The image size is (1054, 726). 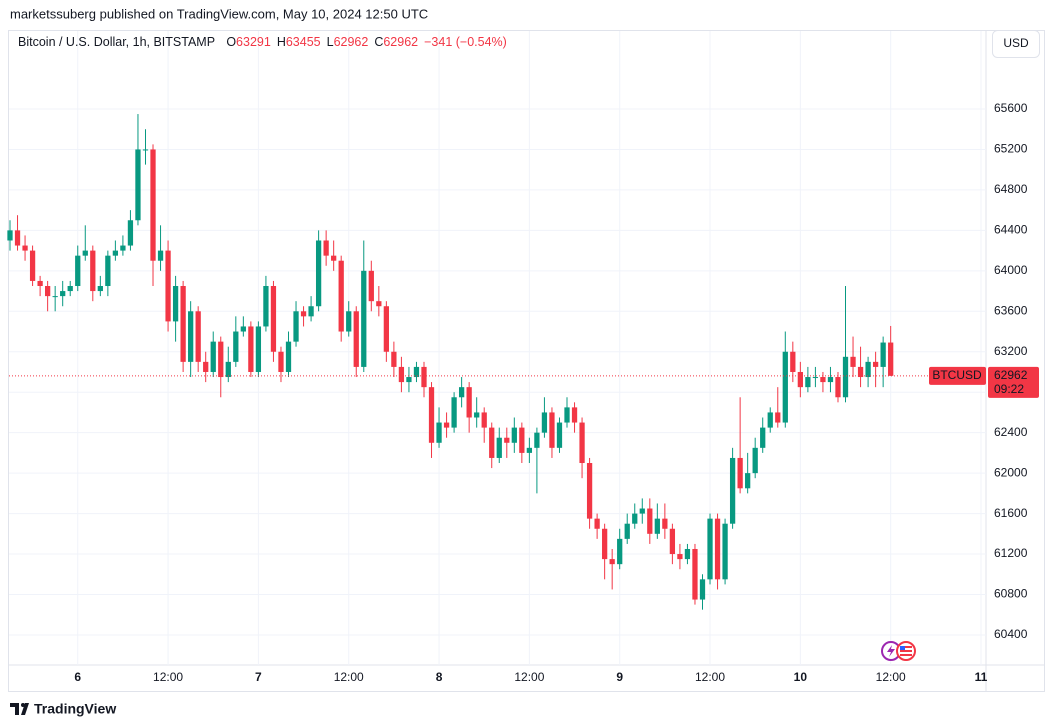 I want to click on symbol: Bitcoin / U.S. Dollar, 1h, BITSTAMP, so click(x=116, y=42).